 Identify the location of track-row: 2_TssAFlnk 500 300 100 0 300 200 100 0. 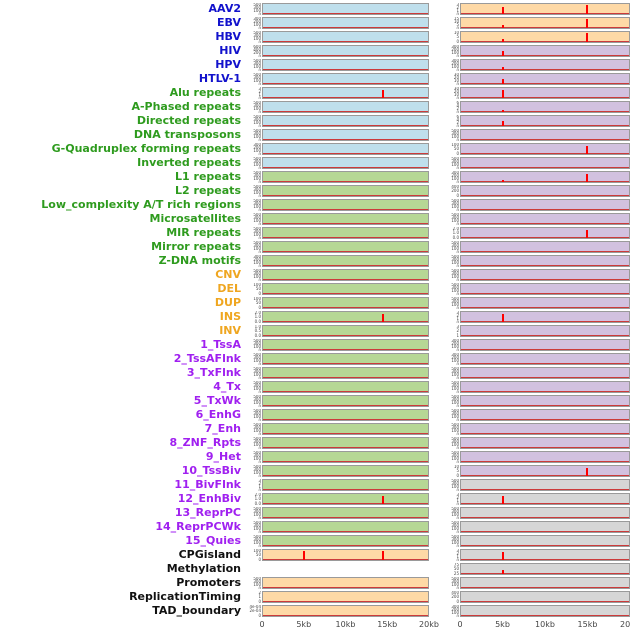
(315, 359).